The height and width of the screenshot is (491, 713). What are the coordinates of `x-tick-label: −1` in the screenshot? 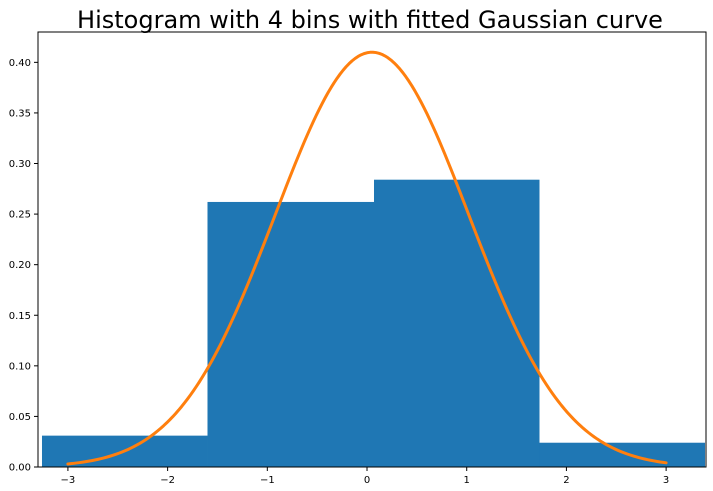 It's located at (267, 480).